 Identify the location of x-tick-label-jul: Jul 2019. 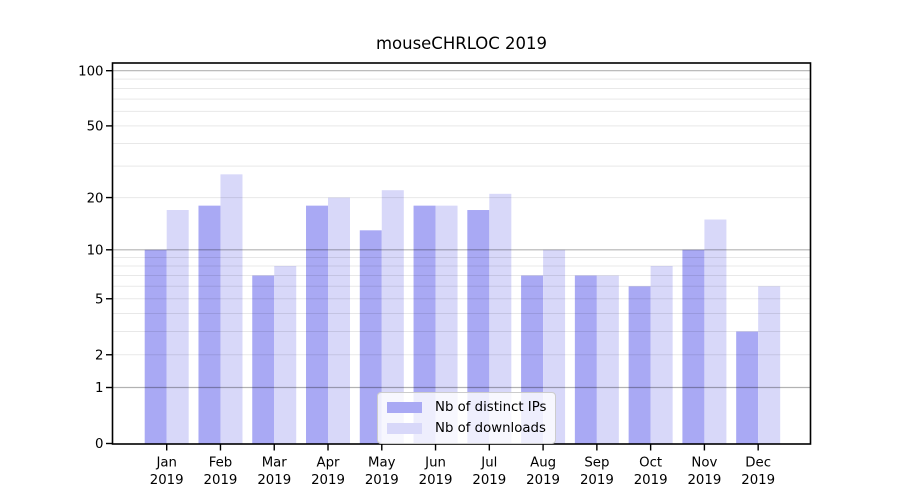
(489, 472).